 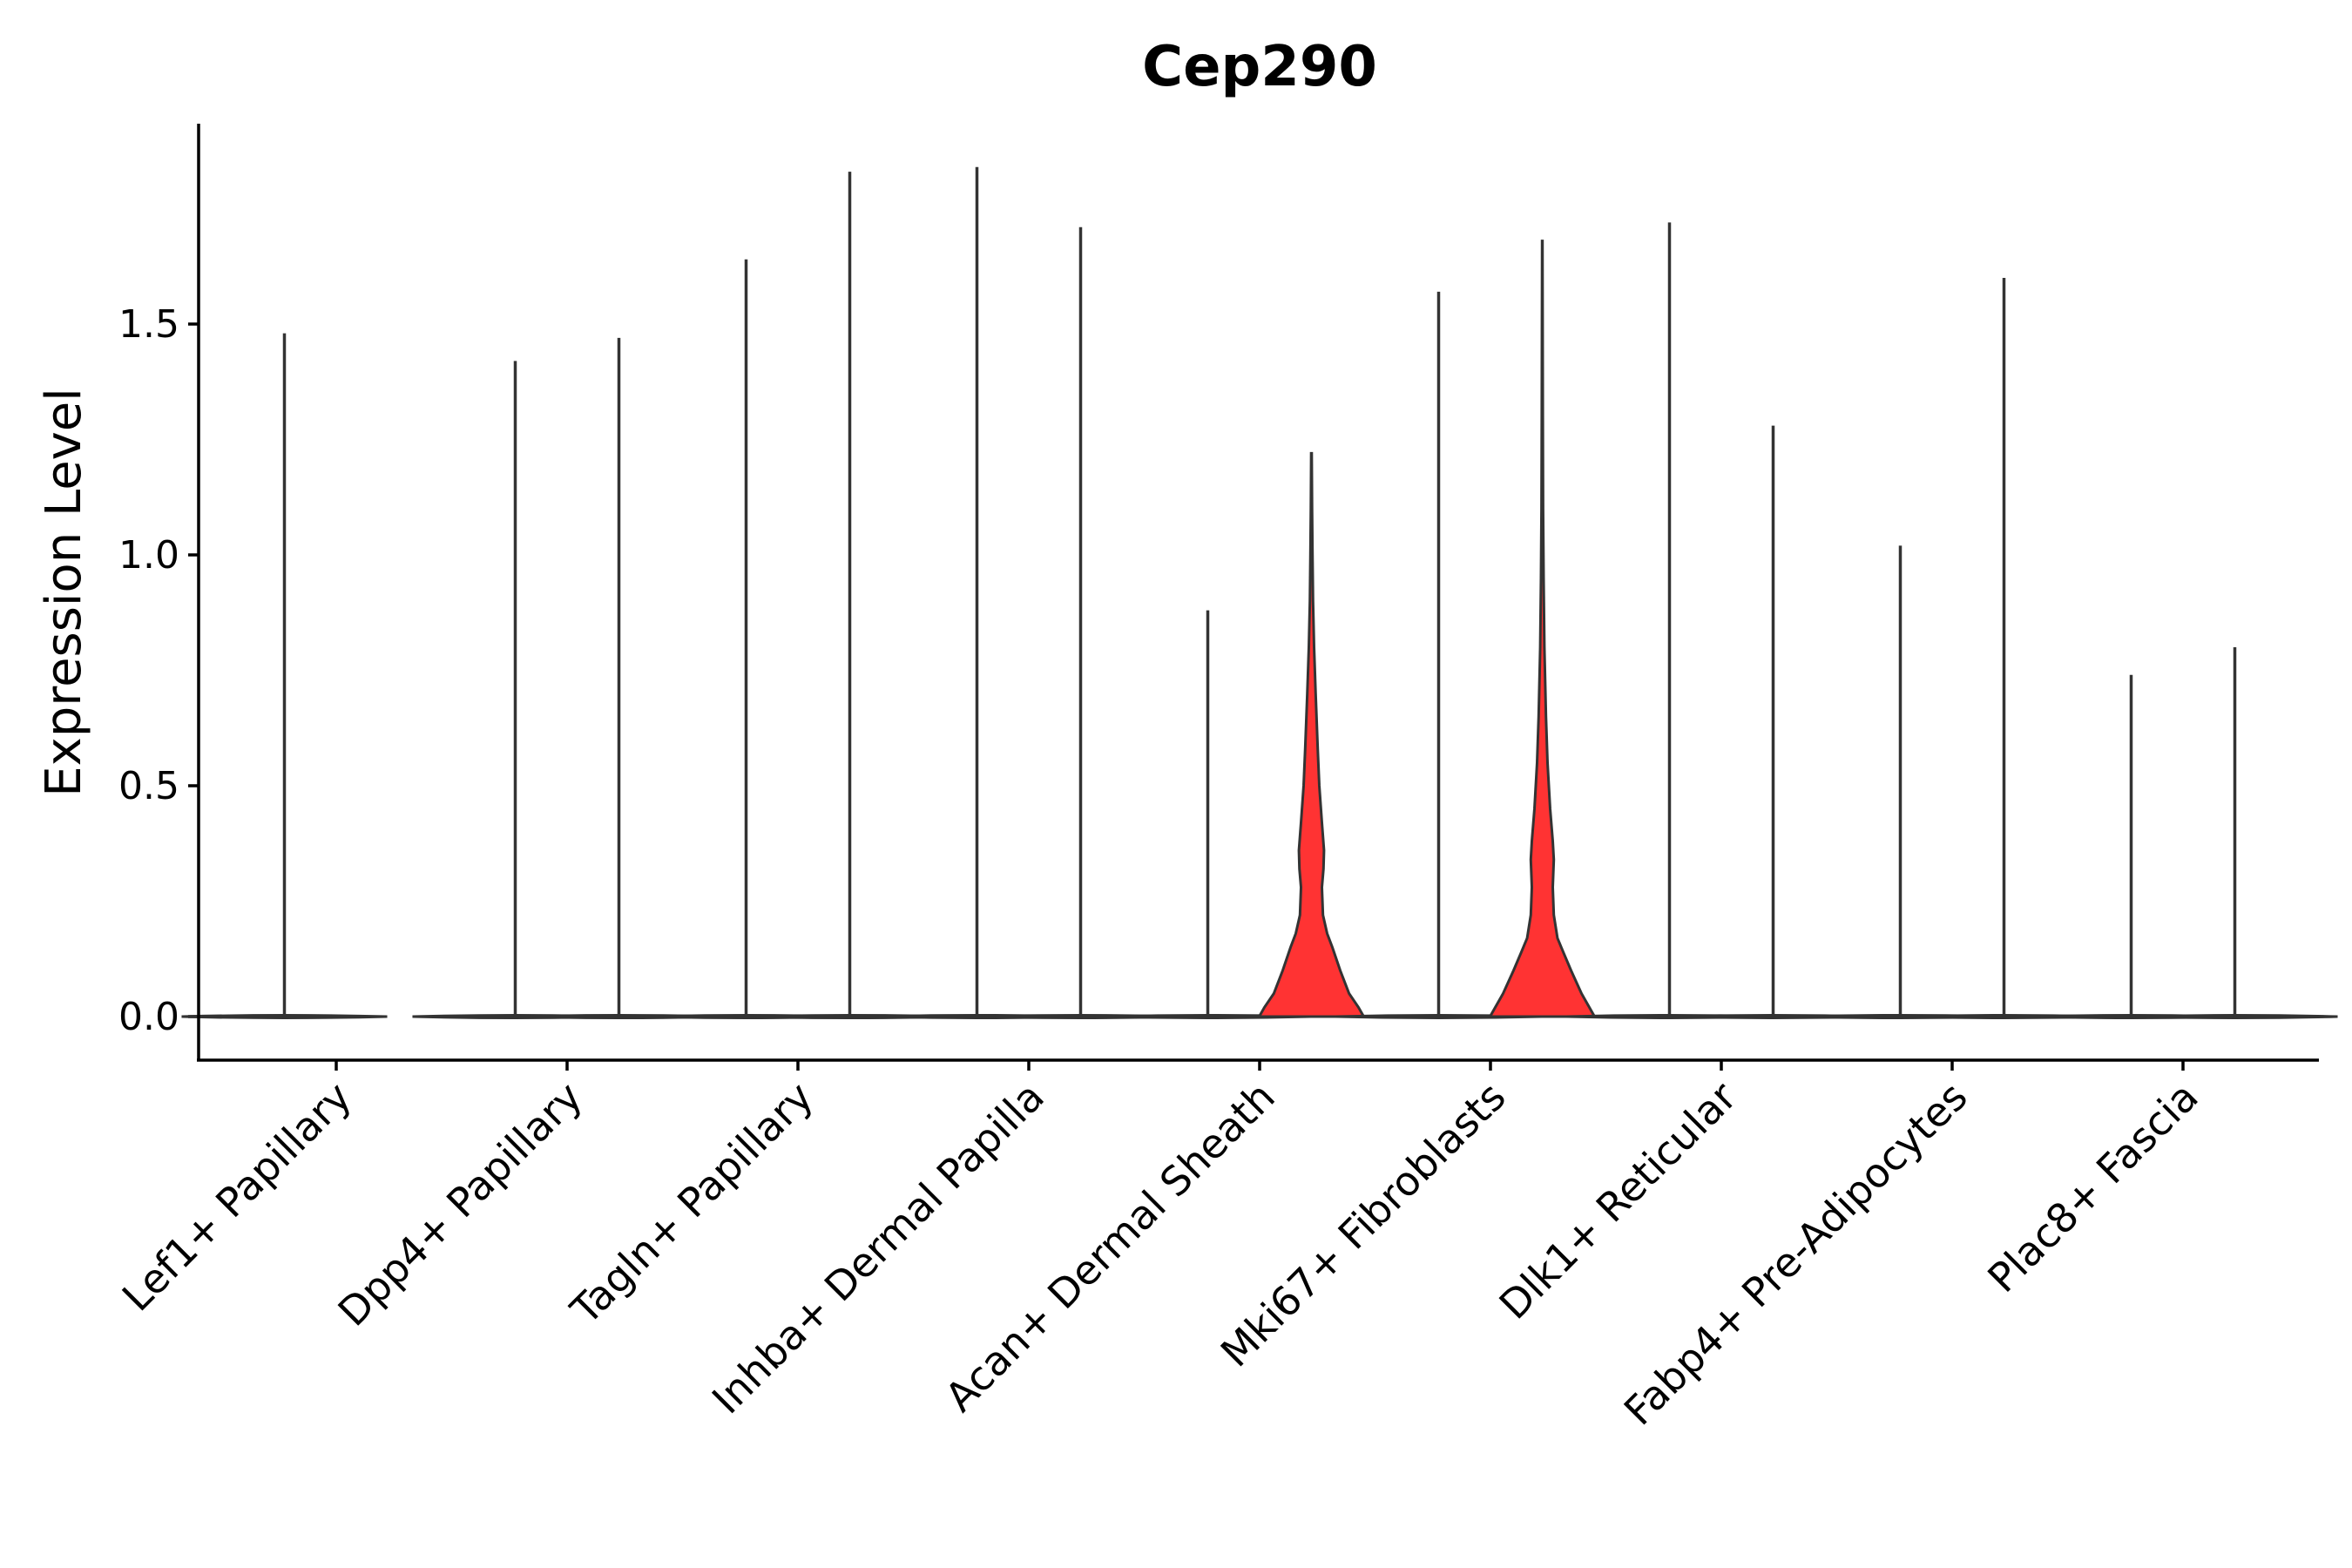 What do you see at coordinates (2092, 1187) in the screenshot?
I see `x-tick-label: Plac8+ Fascia` at bounding box center [2092, 1187].